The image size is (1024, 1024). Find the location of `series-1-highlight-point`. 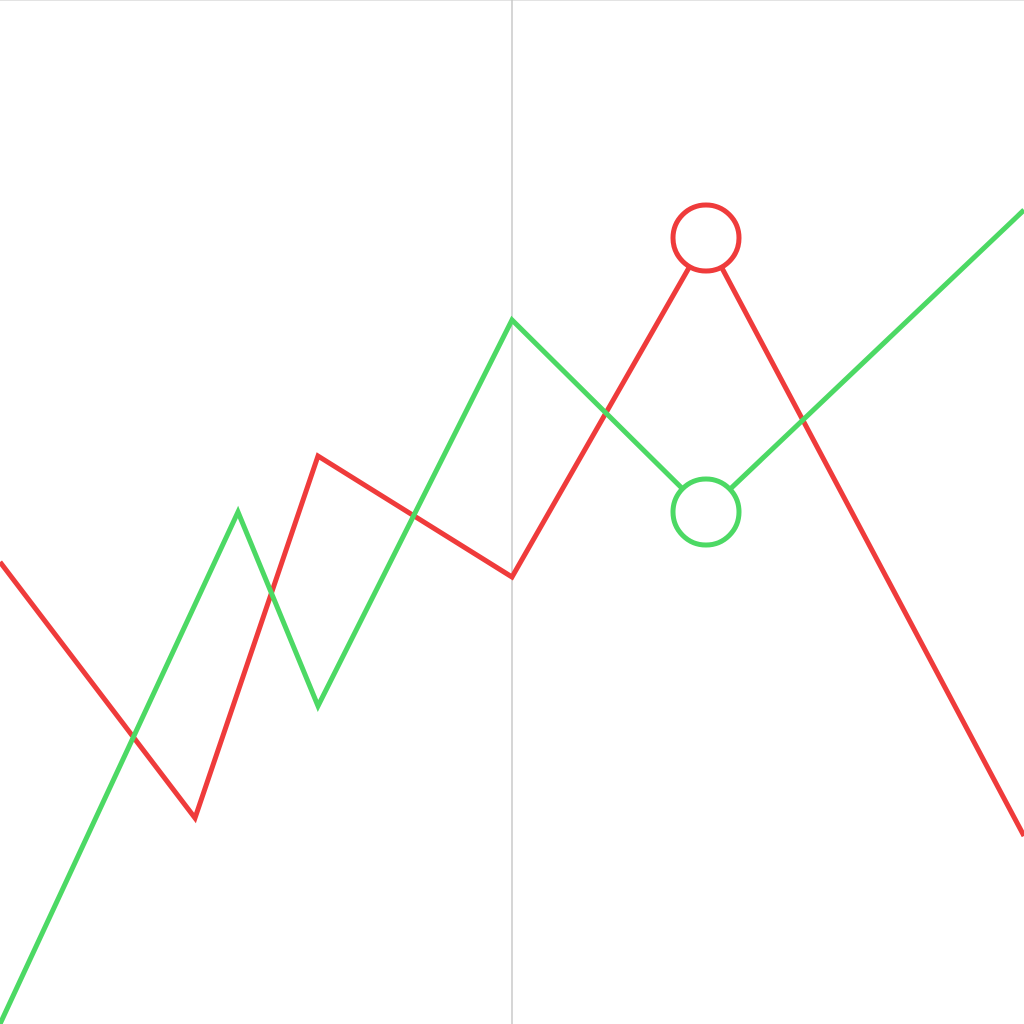

series-1-highlight-point is located at coordinates (706, 238).